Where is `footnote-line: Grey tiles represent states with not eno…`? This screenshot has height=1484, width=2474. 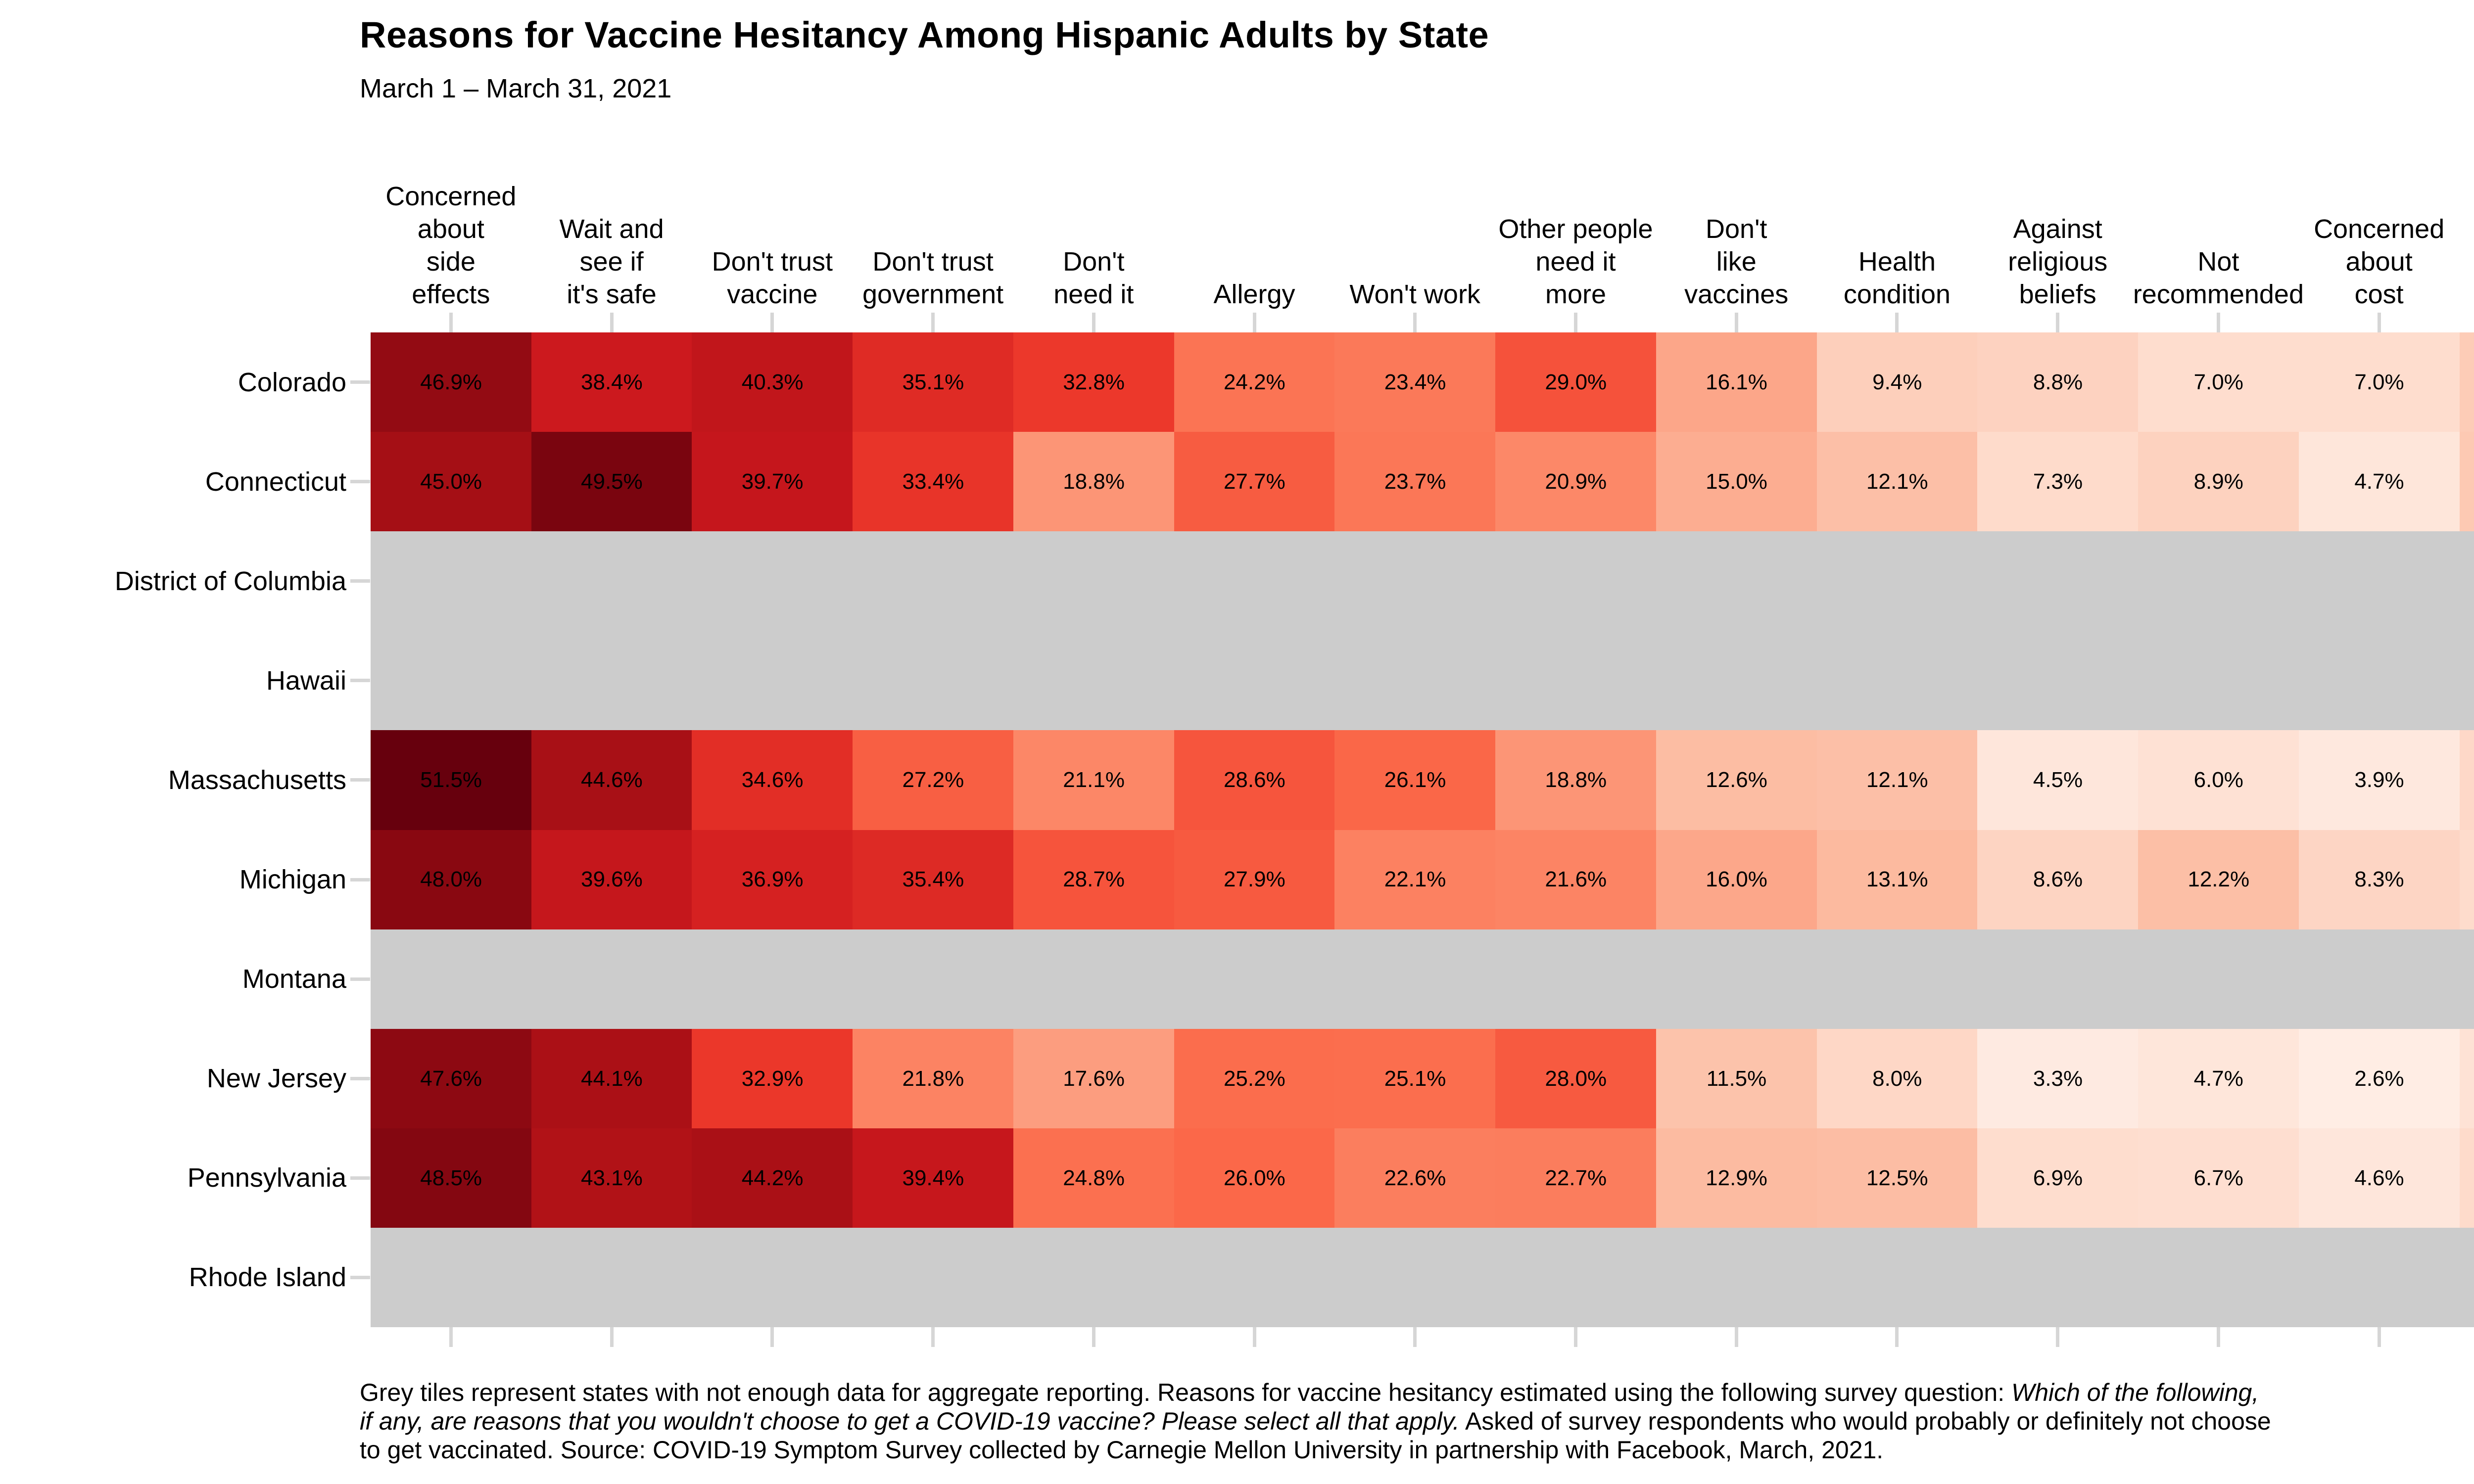 footnote-line: Grey tiles represent states with not eno… is located at coordinates (1310, 1392).